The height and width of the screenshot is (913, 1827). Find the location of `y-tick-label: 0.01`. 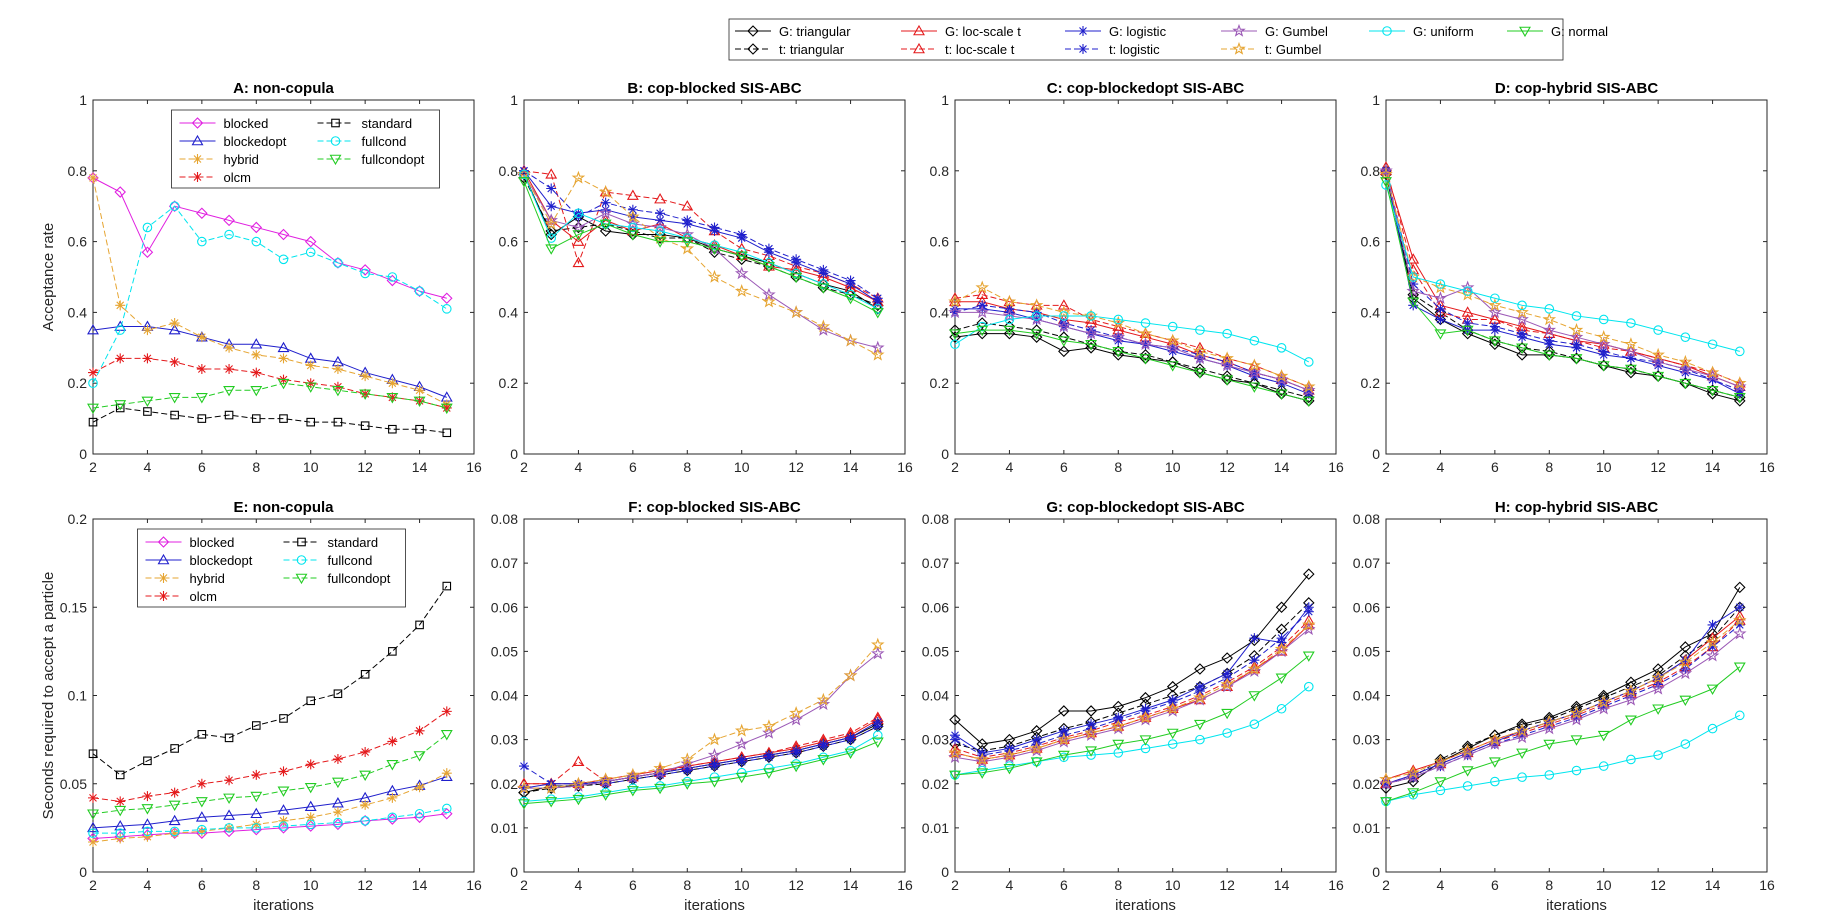

y-tick-label: 0.01 is located at coordinates (935, 828).